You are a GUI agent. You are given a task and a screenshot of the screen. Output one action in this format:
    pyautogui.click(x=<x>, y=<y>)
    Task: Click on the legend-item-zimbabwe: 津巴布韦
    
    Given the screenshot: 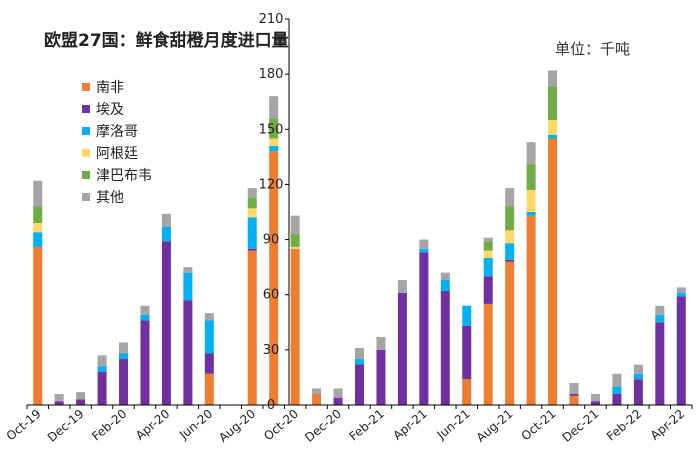 What is the action you would take?
    pyautogui.click(x=117, y=175)
    